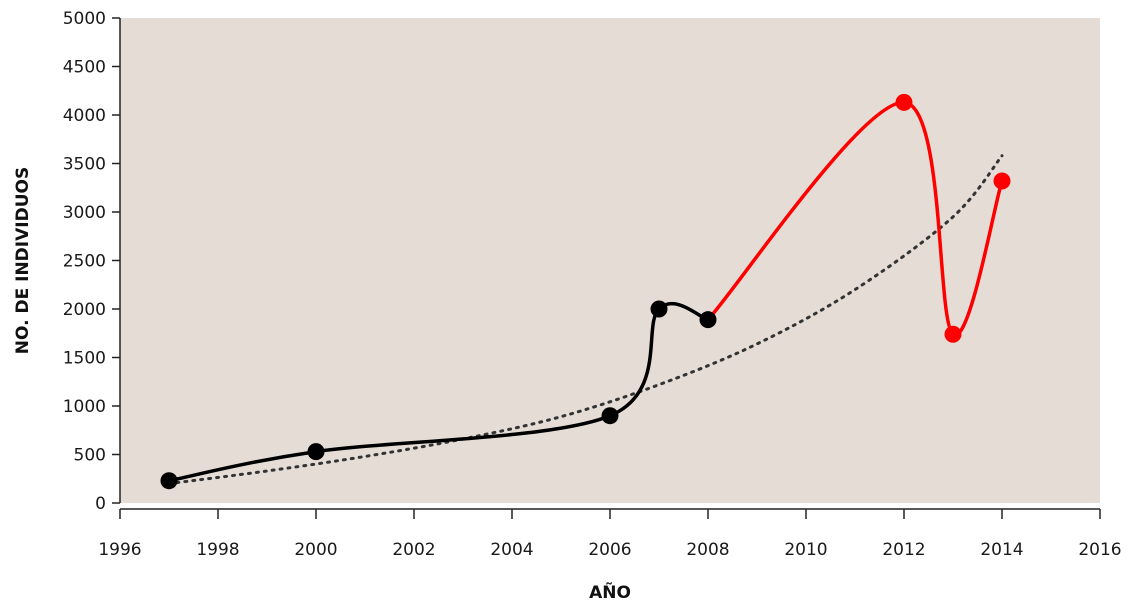 This screenshot has height=605, width=1134. Describe the element at coordinates (413, 550) in the screenshot. I see `x-tick-label: 2002` at that location.